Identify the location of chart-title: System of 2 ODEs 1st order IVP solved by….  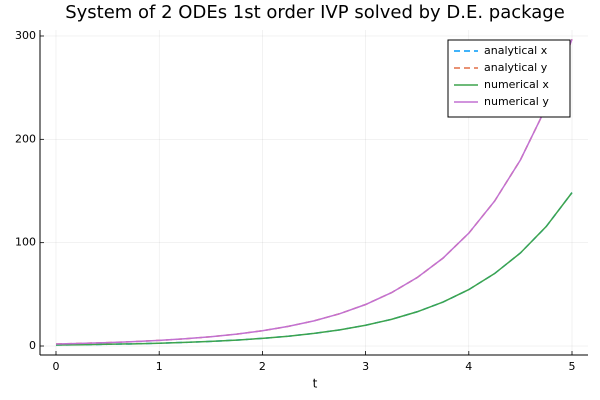
(315, 12).